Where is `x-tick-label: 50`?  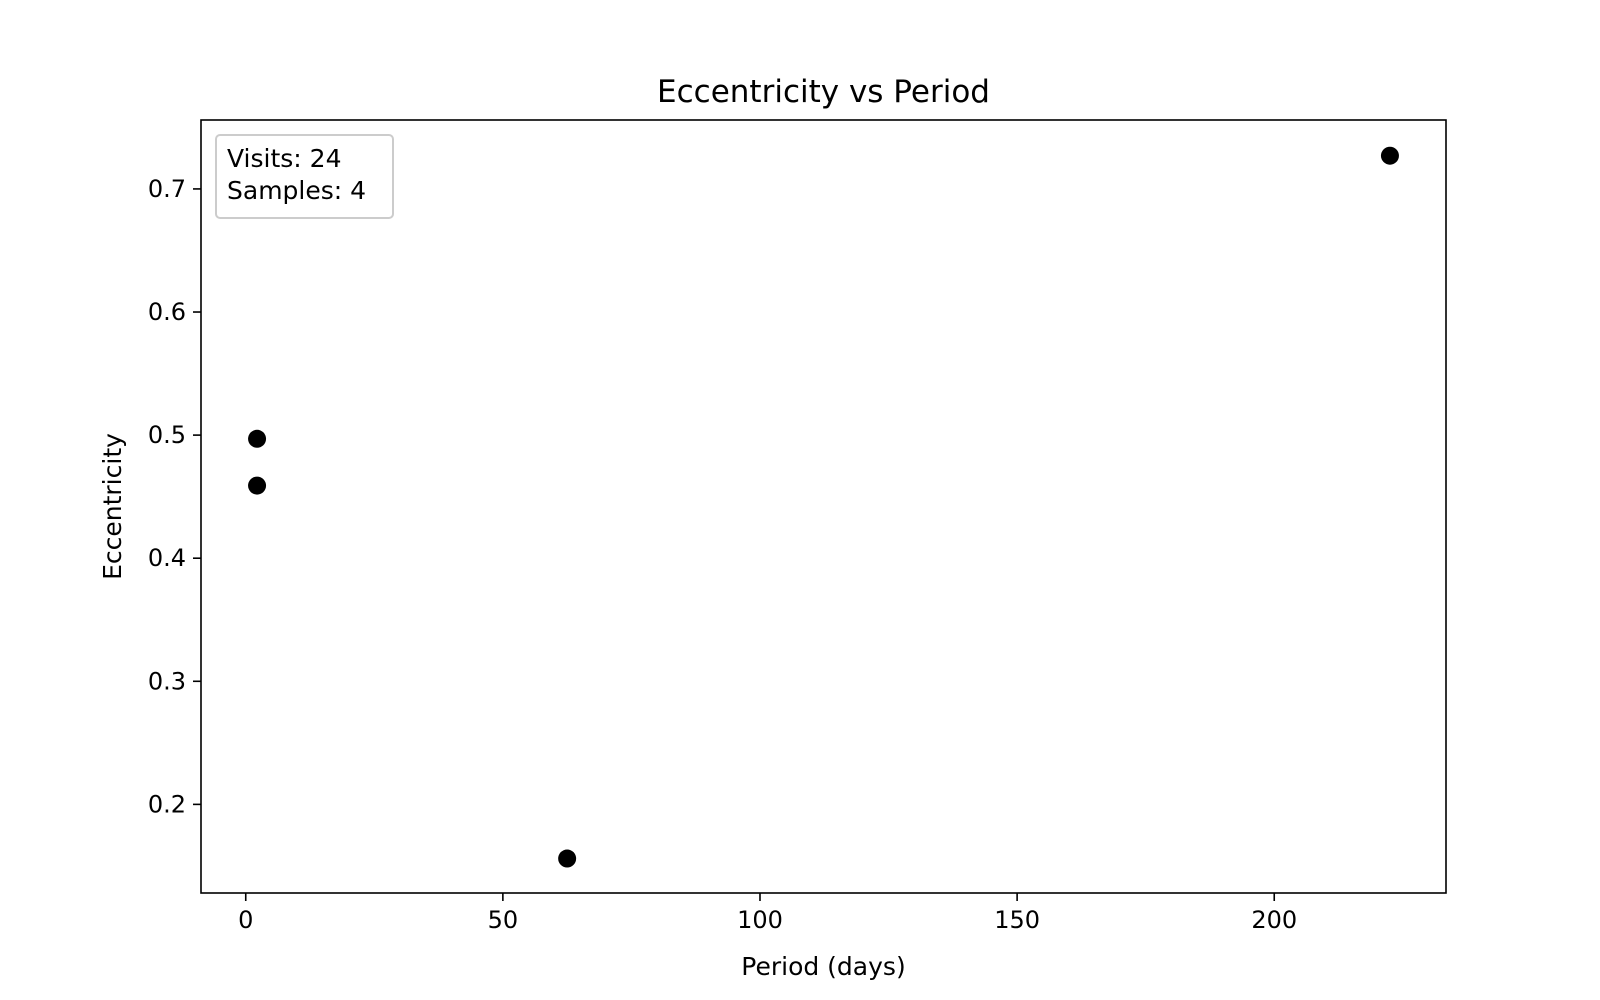 x-tick-label: 50 is located at coordinates (503, 920).